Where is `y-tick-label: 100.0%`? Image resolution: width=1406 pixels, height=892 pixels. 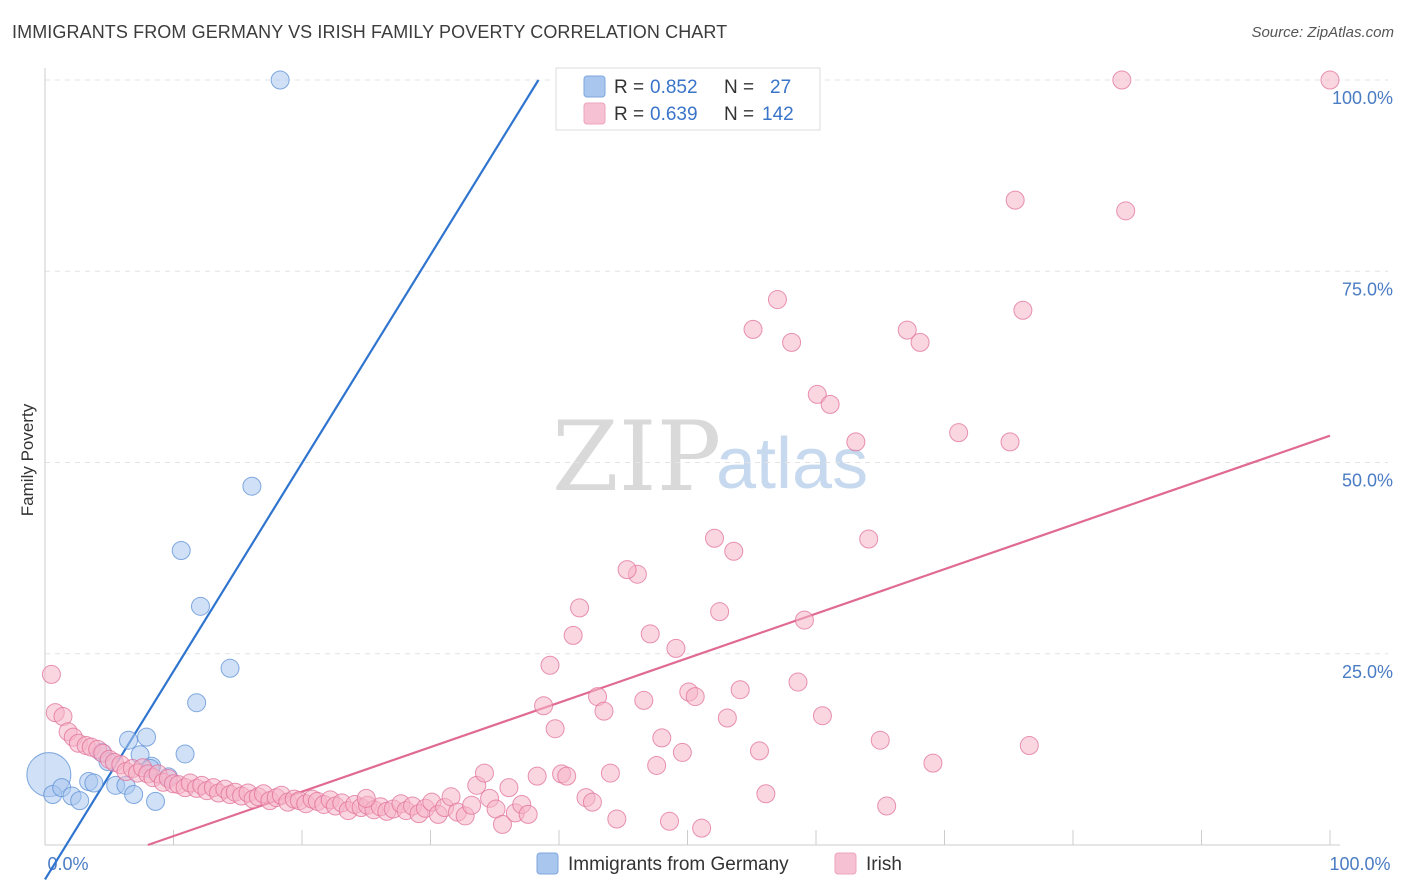
y-tick-label: 100.0% is located at coordinates (1362, 98).